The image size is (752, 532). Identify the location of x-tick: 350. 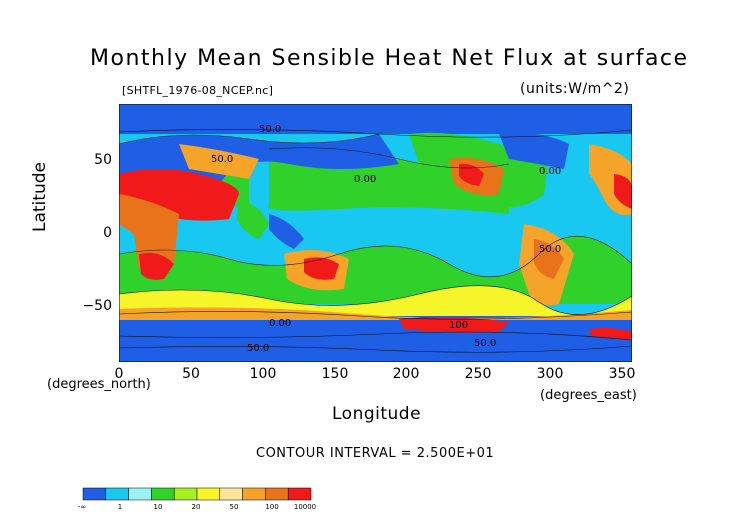
(622, 374).